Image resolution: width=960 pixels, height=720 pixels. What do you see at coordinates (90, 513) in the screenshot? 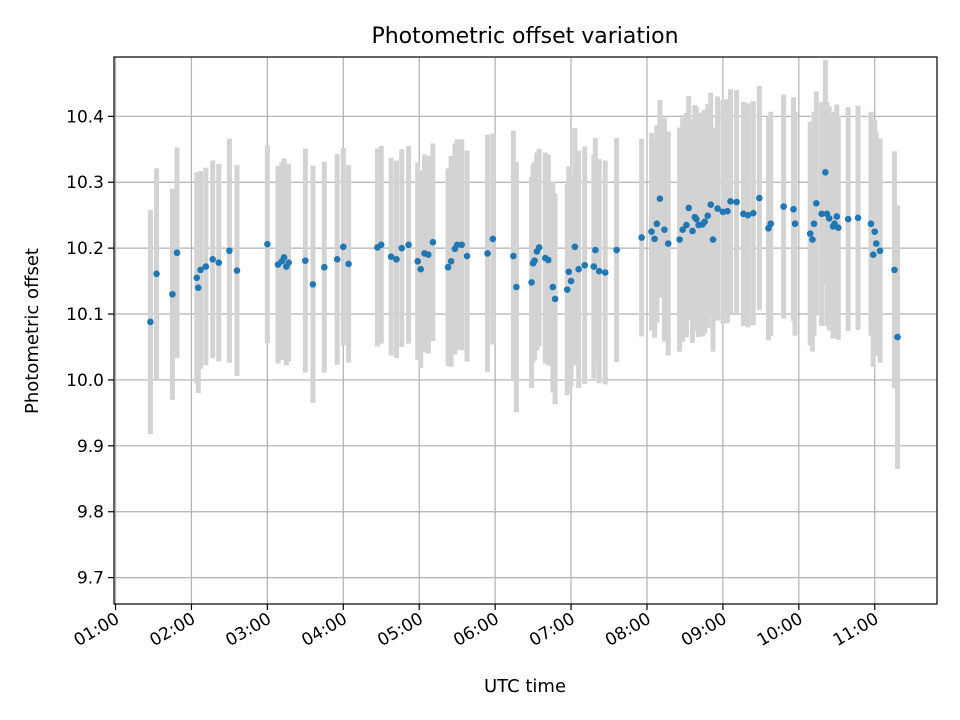
I see `y-tick-label: 9.8` at bounding box center [90, 513].